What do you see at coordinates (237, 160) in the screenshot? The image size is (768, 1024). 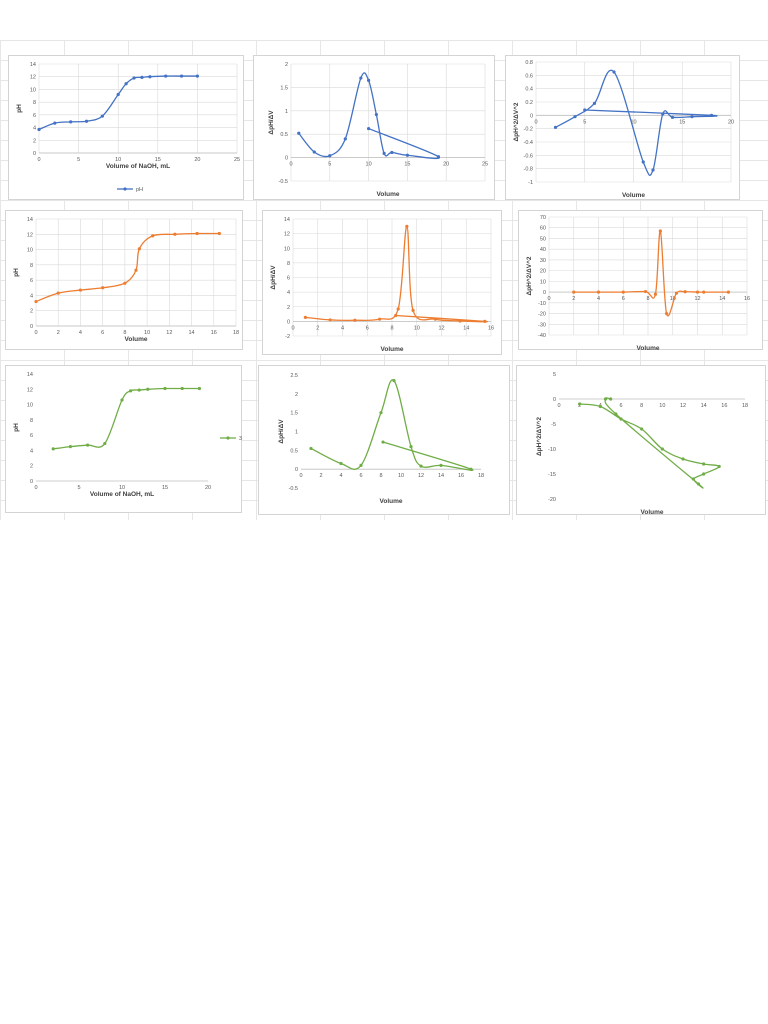 I see `x-tick-label: 25` at bounding box center [237, 160].